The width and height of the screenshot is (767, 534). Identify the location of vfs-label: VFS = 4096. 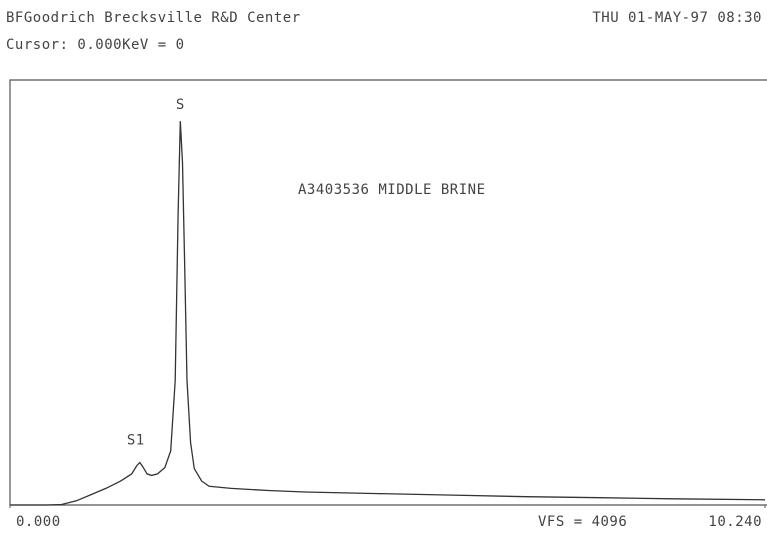
(582, 522).